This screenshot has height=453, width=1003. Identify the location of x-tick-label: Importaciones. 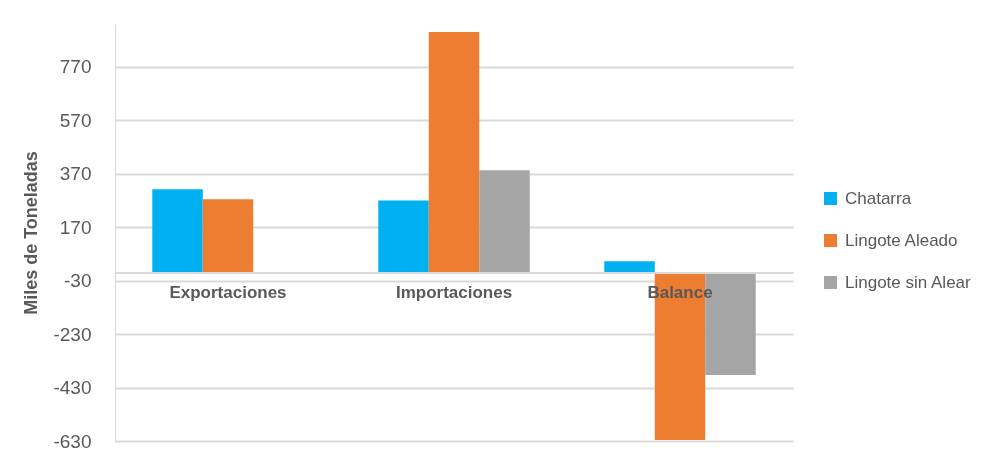
(454, 293).